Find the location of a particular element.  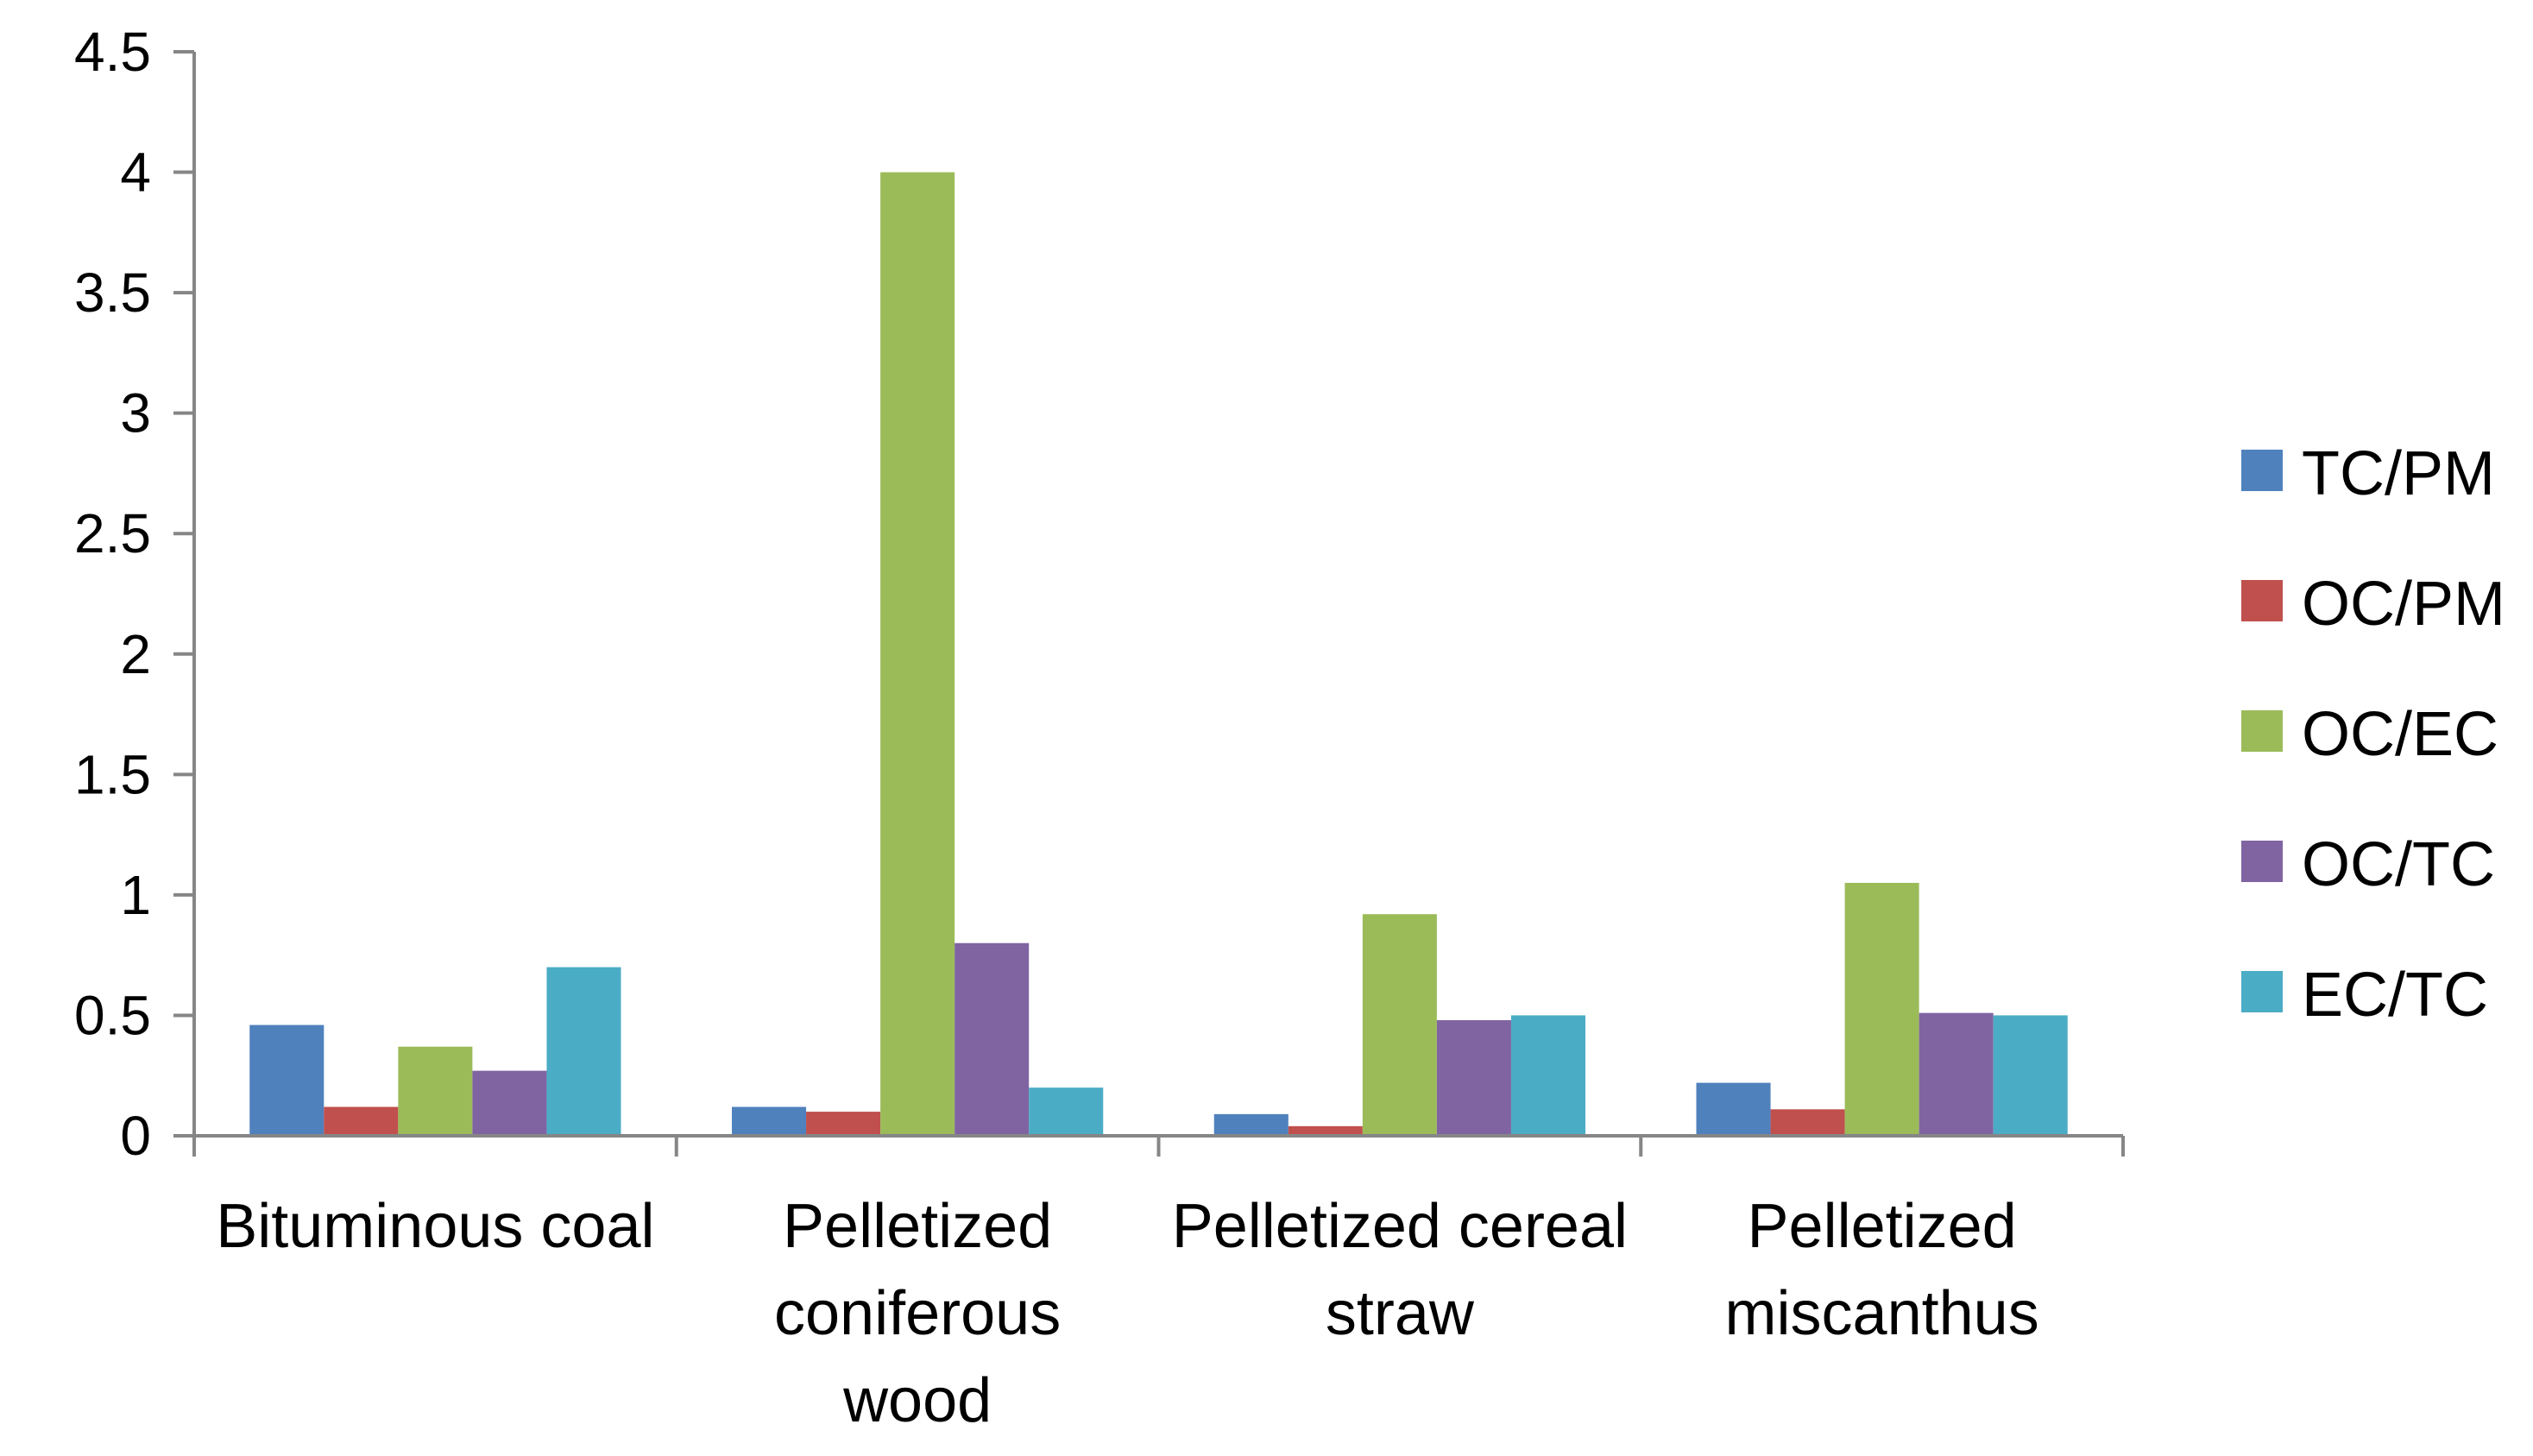

y-tick-label: 3 is located at coordinates (135, 413).